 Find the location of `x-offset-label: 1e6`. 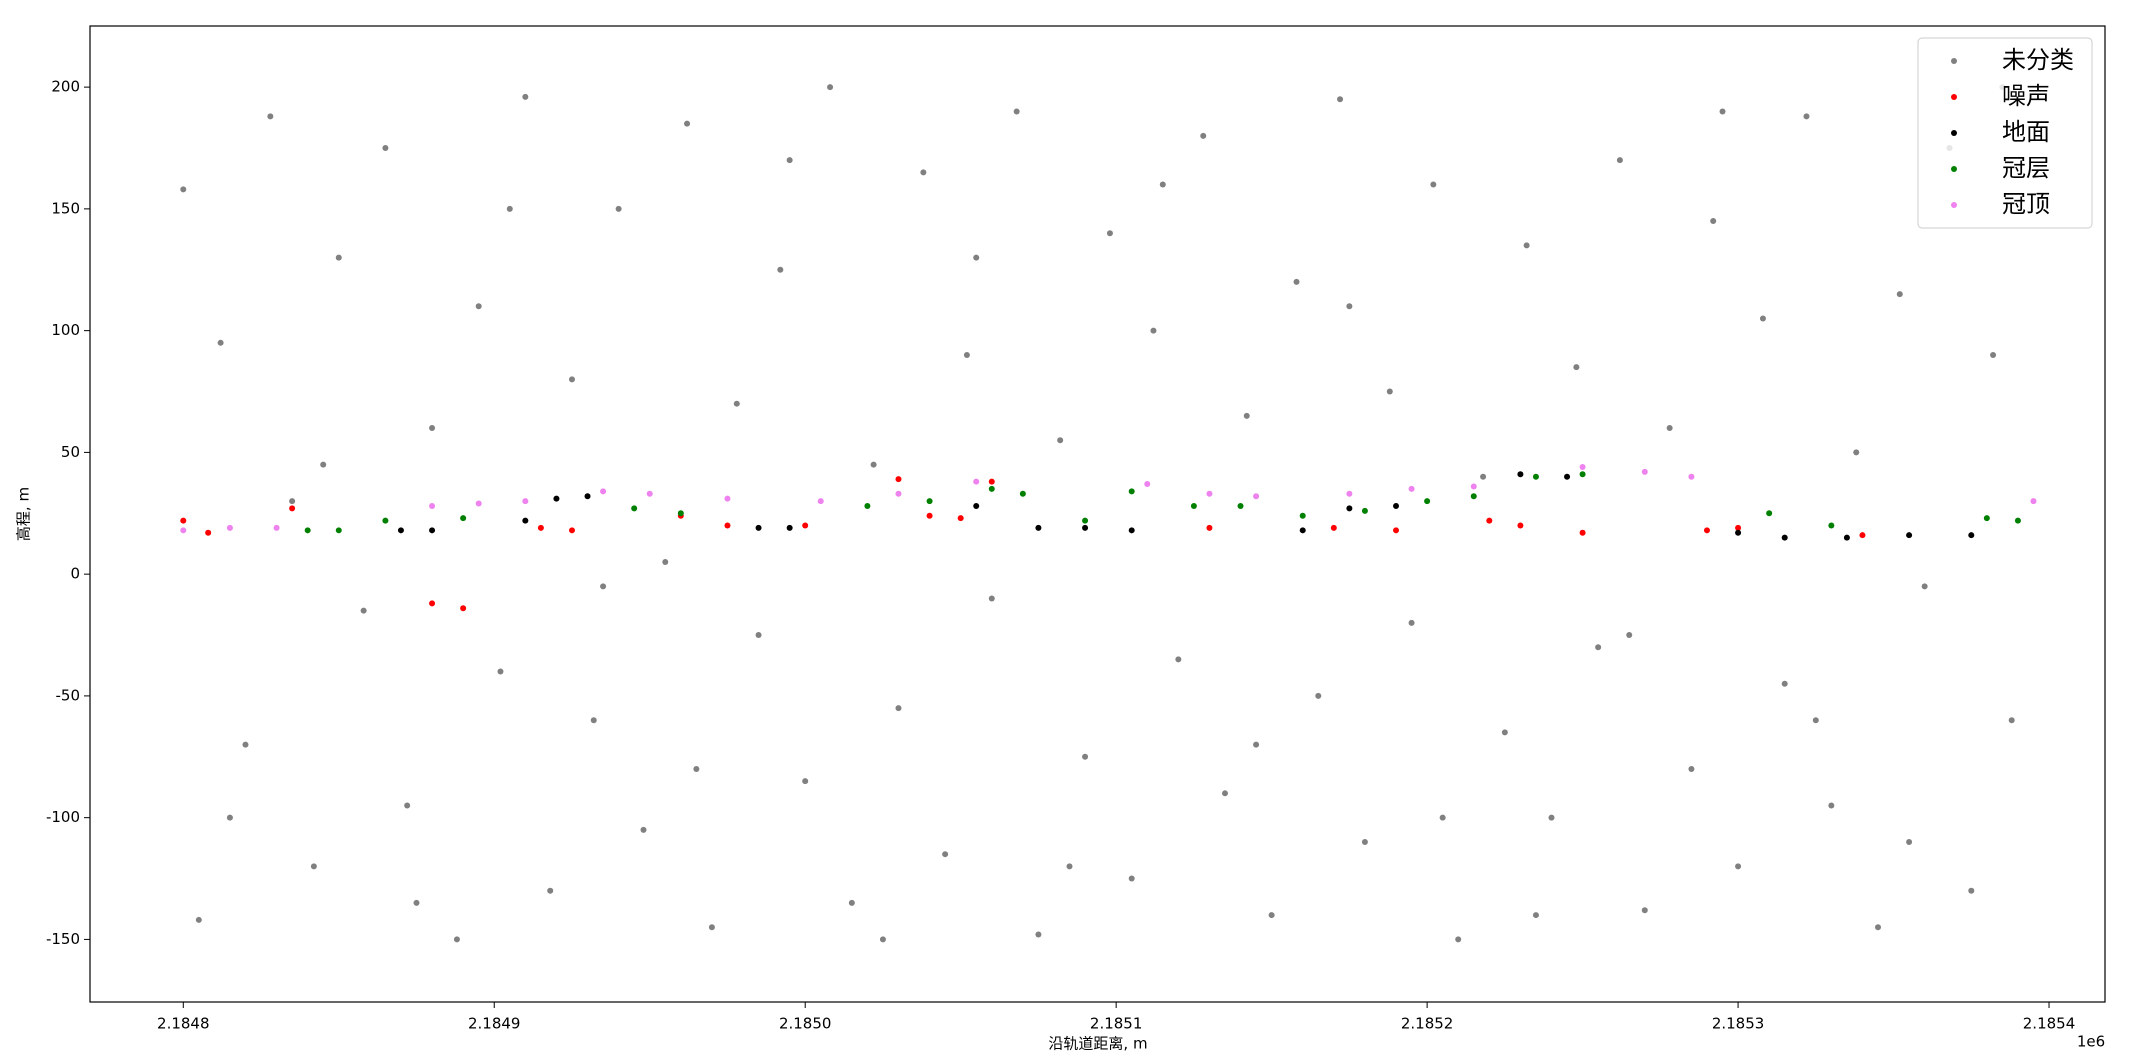

x-offset-label: 1e6 is located at coordinates (2091, 1042).